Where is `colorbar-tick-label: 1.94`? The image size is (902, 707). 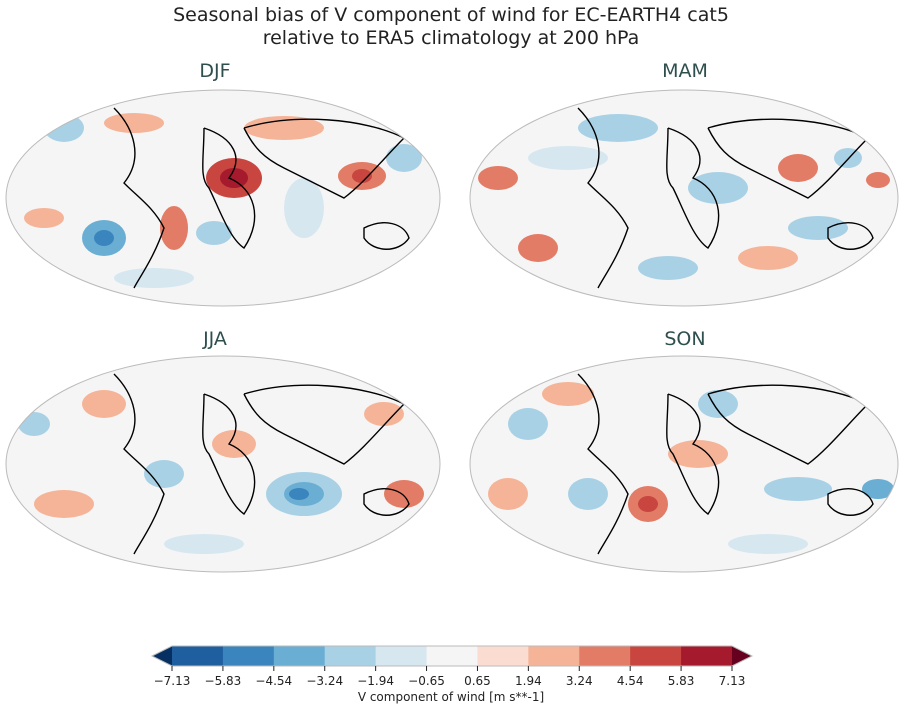 colorbar-tick-label: 1.94 is located at coordinates (528, 681).